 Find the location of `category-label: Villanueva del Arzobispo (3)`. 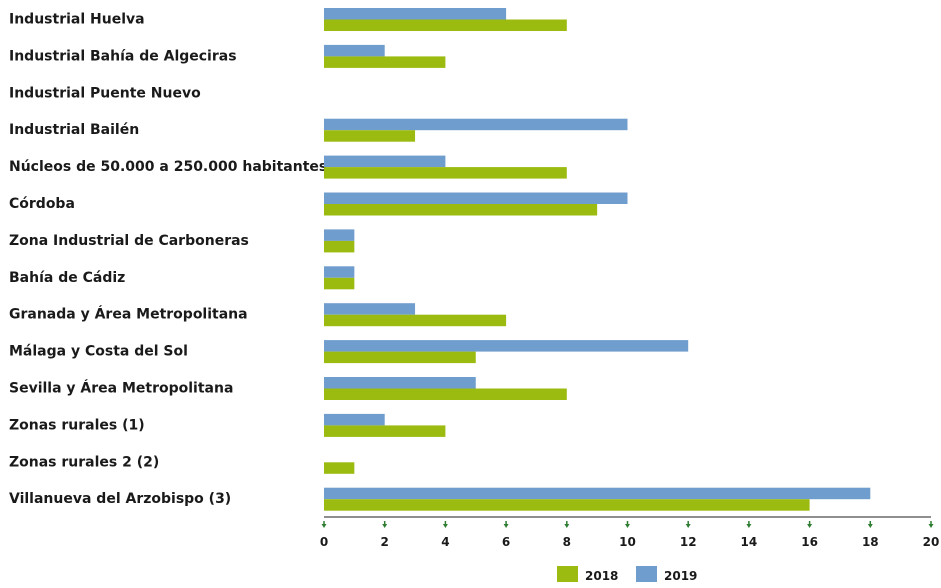

category-label: Villanueva del Arzobispo (3) is located at coordinates (120, 499).